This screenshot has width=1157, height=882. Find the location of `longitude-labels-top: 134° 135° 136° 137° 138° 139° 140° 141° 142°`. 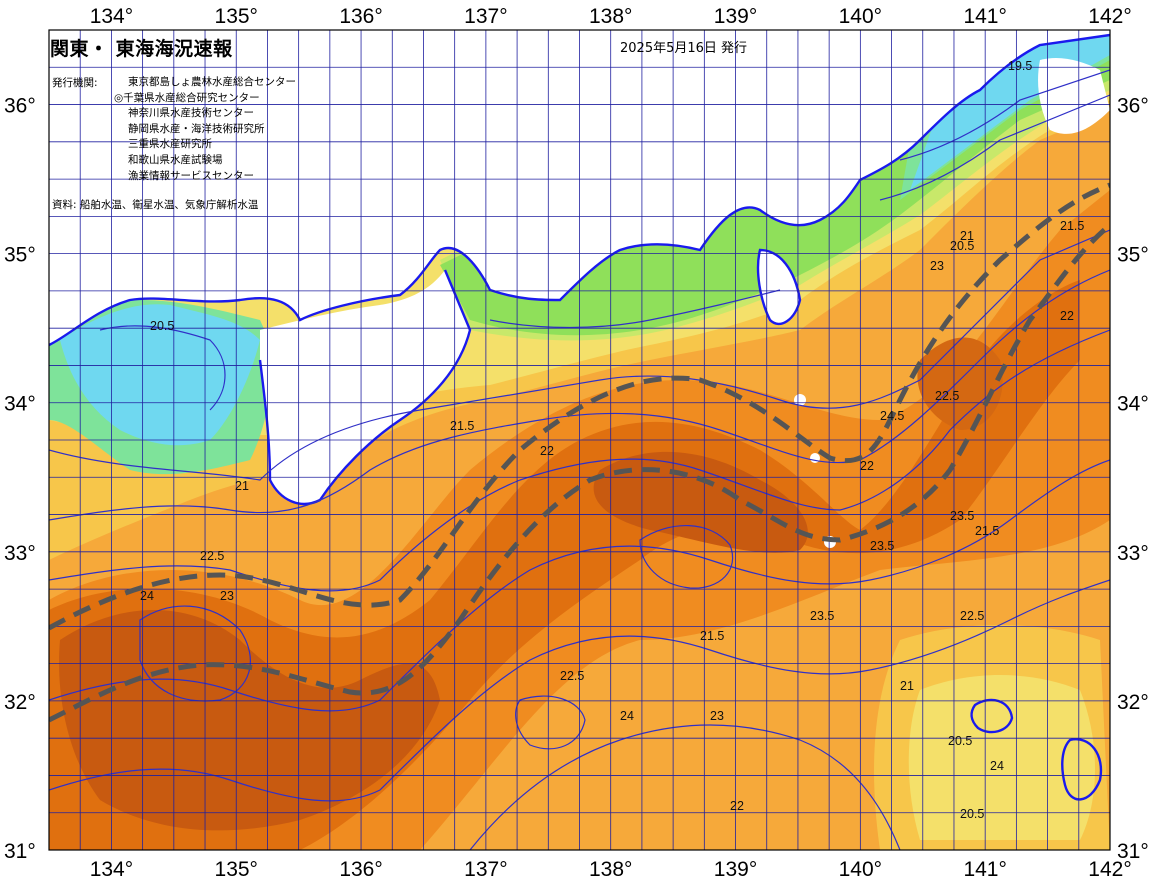

longitude-labels-top: 134° 135° 136° 137° 138° 139° 140° 141° 142° is located at coordinates (611, 16).